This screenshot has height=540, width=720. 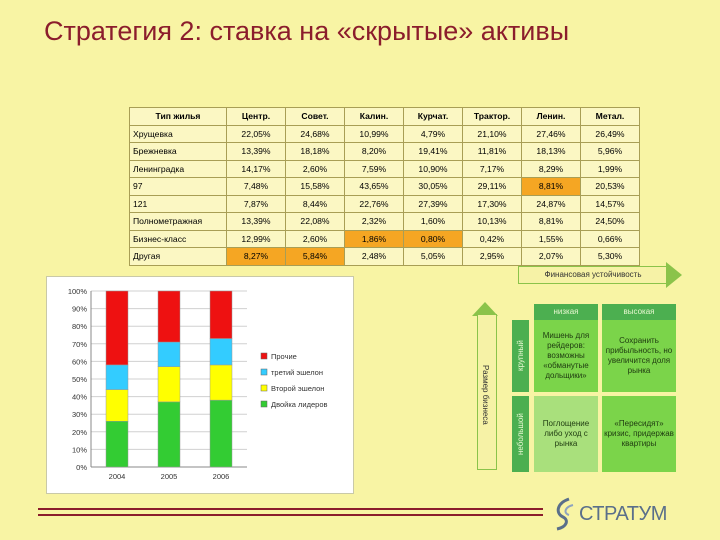 What do you see at coordinates (374, 168) in the screenshot?
I see `table-cell: 7,59%` at bounding box center [374, 168].